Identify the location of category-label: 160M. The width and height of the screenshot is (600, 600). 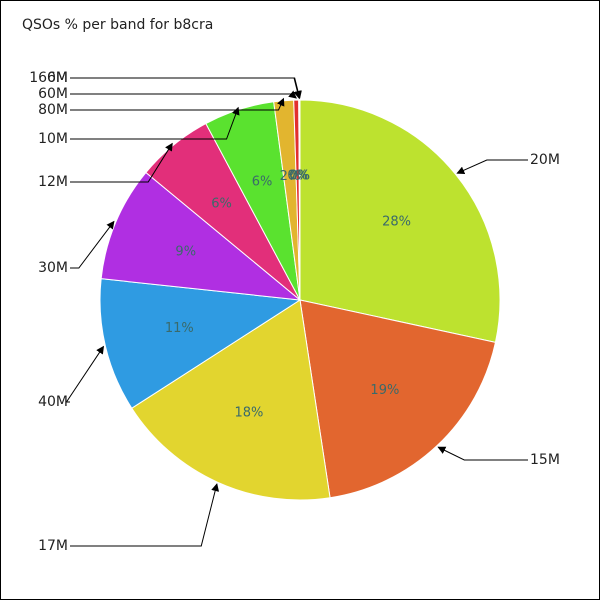
(48, 78).